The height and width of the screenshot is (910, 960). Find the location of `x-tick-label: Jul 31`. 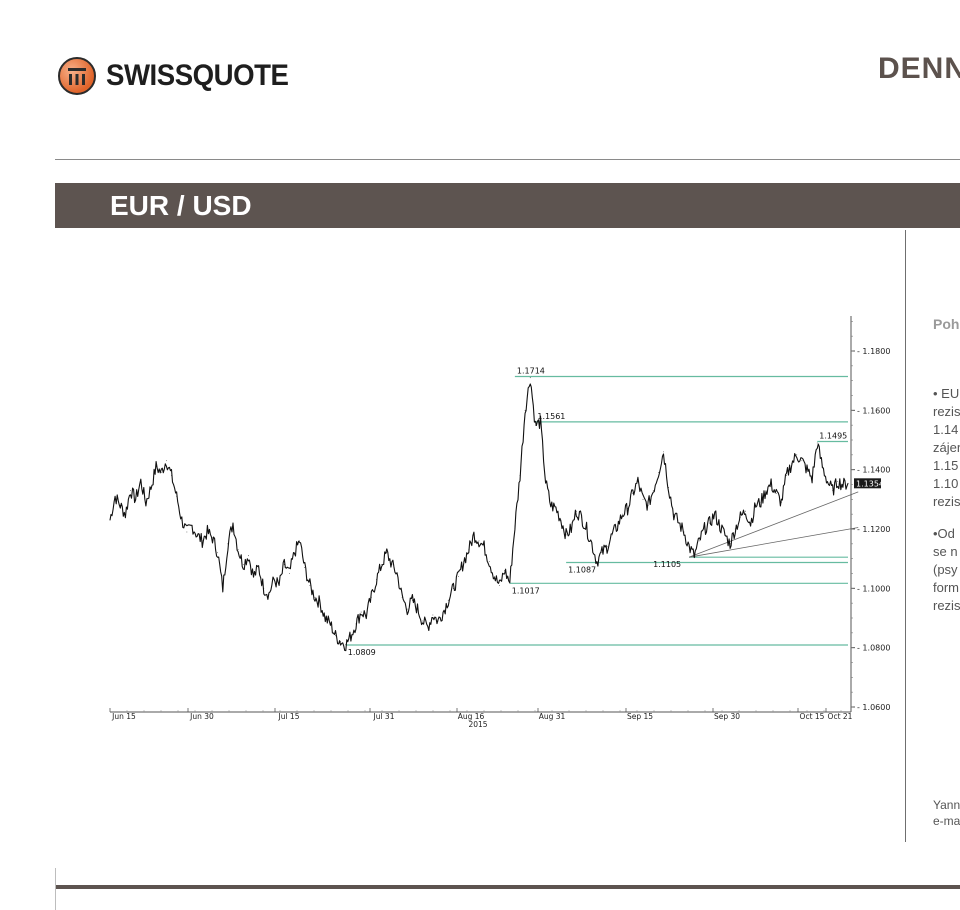

x-tick-label: Jul 31 is located at coordinates (384, 716).